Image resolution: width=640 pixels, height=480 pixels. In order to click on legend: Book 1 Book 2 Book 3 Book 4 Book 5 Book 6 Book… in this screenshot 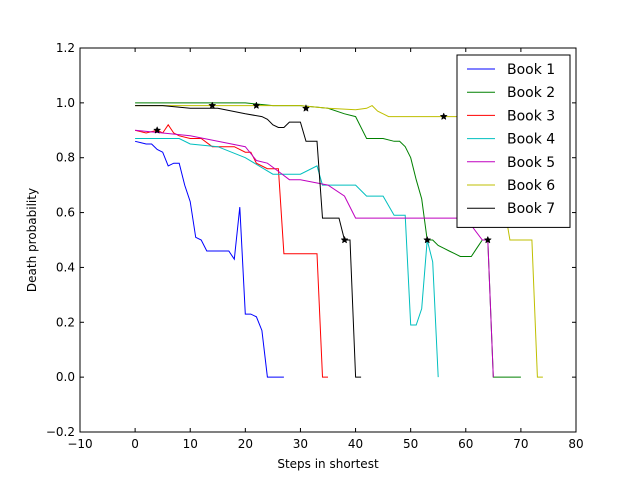, I will do `click(513, 141)`.